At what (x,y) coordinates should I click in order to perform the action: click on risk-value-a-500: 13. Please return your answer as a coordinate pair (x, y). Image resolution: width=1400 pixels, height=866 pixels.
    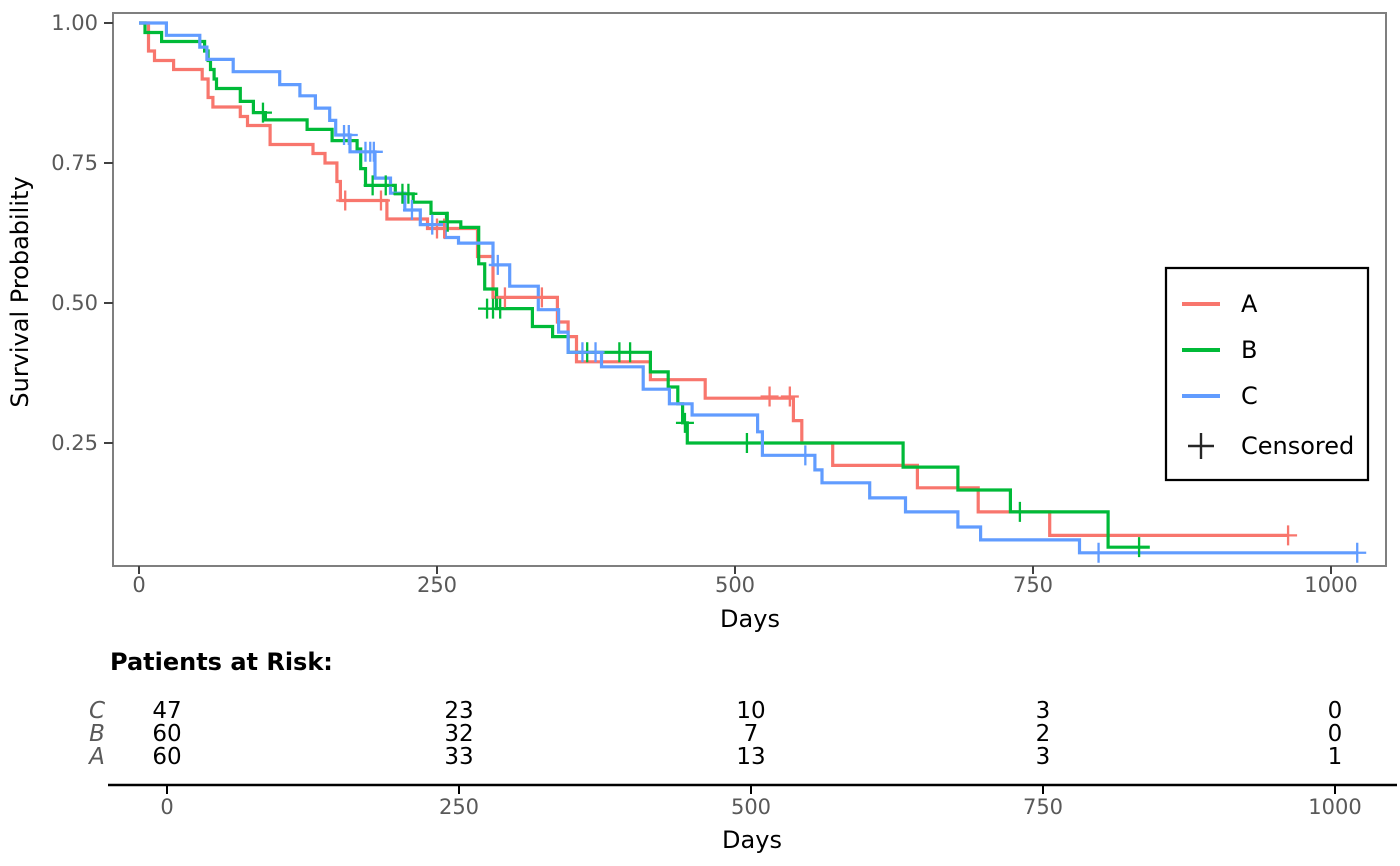
    Looking at the image, I should click on (750, 757).